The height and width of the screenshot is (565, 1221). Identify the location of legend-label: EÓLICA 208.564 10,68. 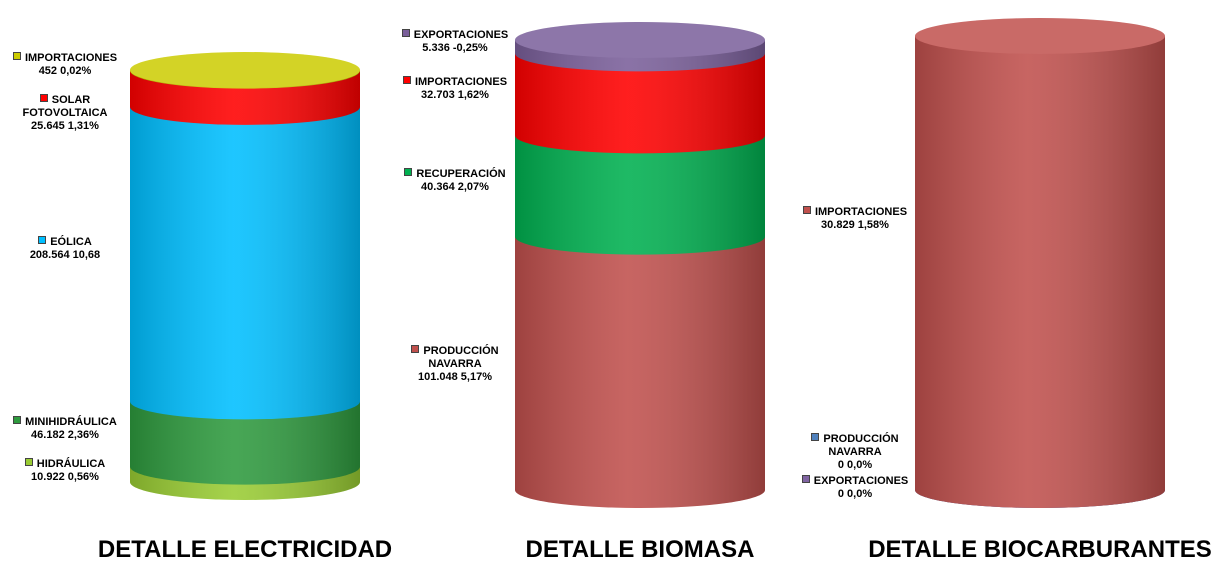
(65, 249).